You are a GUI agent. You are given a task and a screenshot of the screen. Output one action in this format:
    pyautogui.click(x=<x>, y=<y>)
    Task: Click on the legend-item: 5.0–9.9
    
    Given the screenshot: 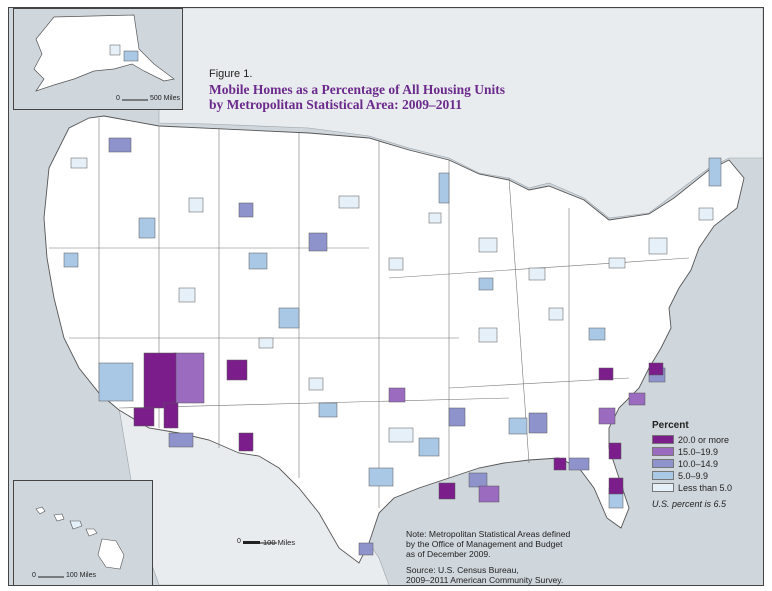 What is the action you would take?
    pyautogui.click(x=707, y=475)
    